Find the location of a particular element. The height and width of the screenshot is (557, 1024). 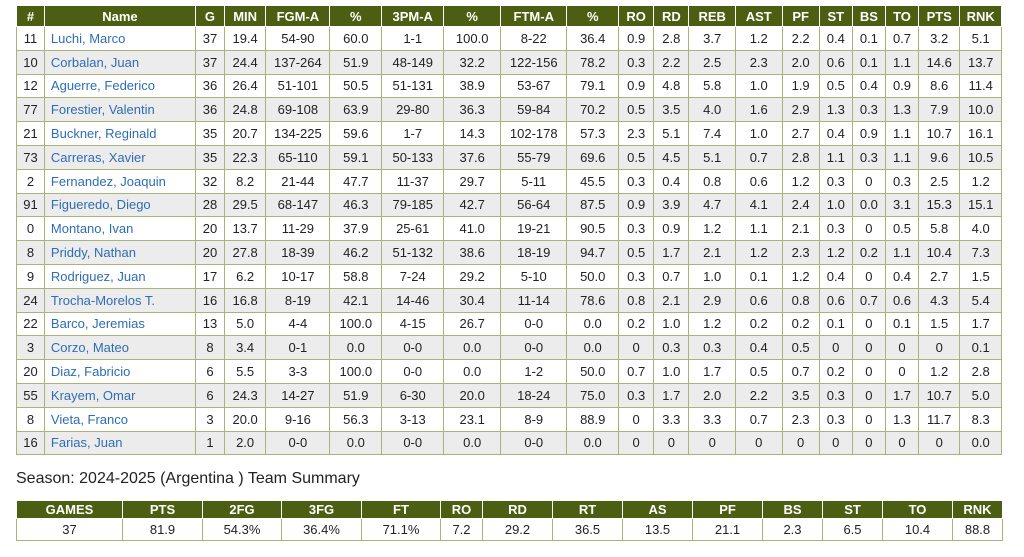

player-name-link: Luchi, Marco is located at coordinates (119, 38).